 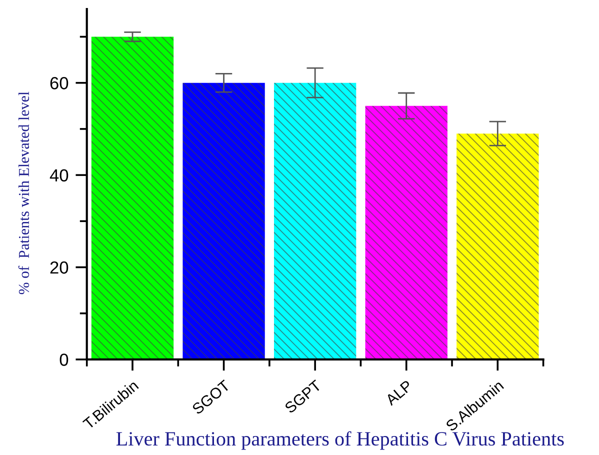 I want to click on y-tick-label: 20, so click(x=59, y=267).